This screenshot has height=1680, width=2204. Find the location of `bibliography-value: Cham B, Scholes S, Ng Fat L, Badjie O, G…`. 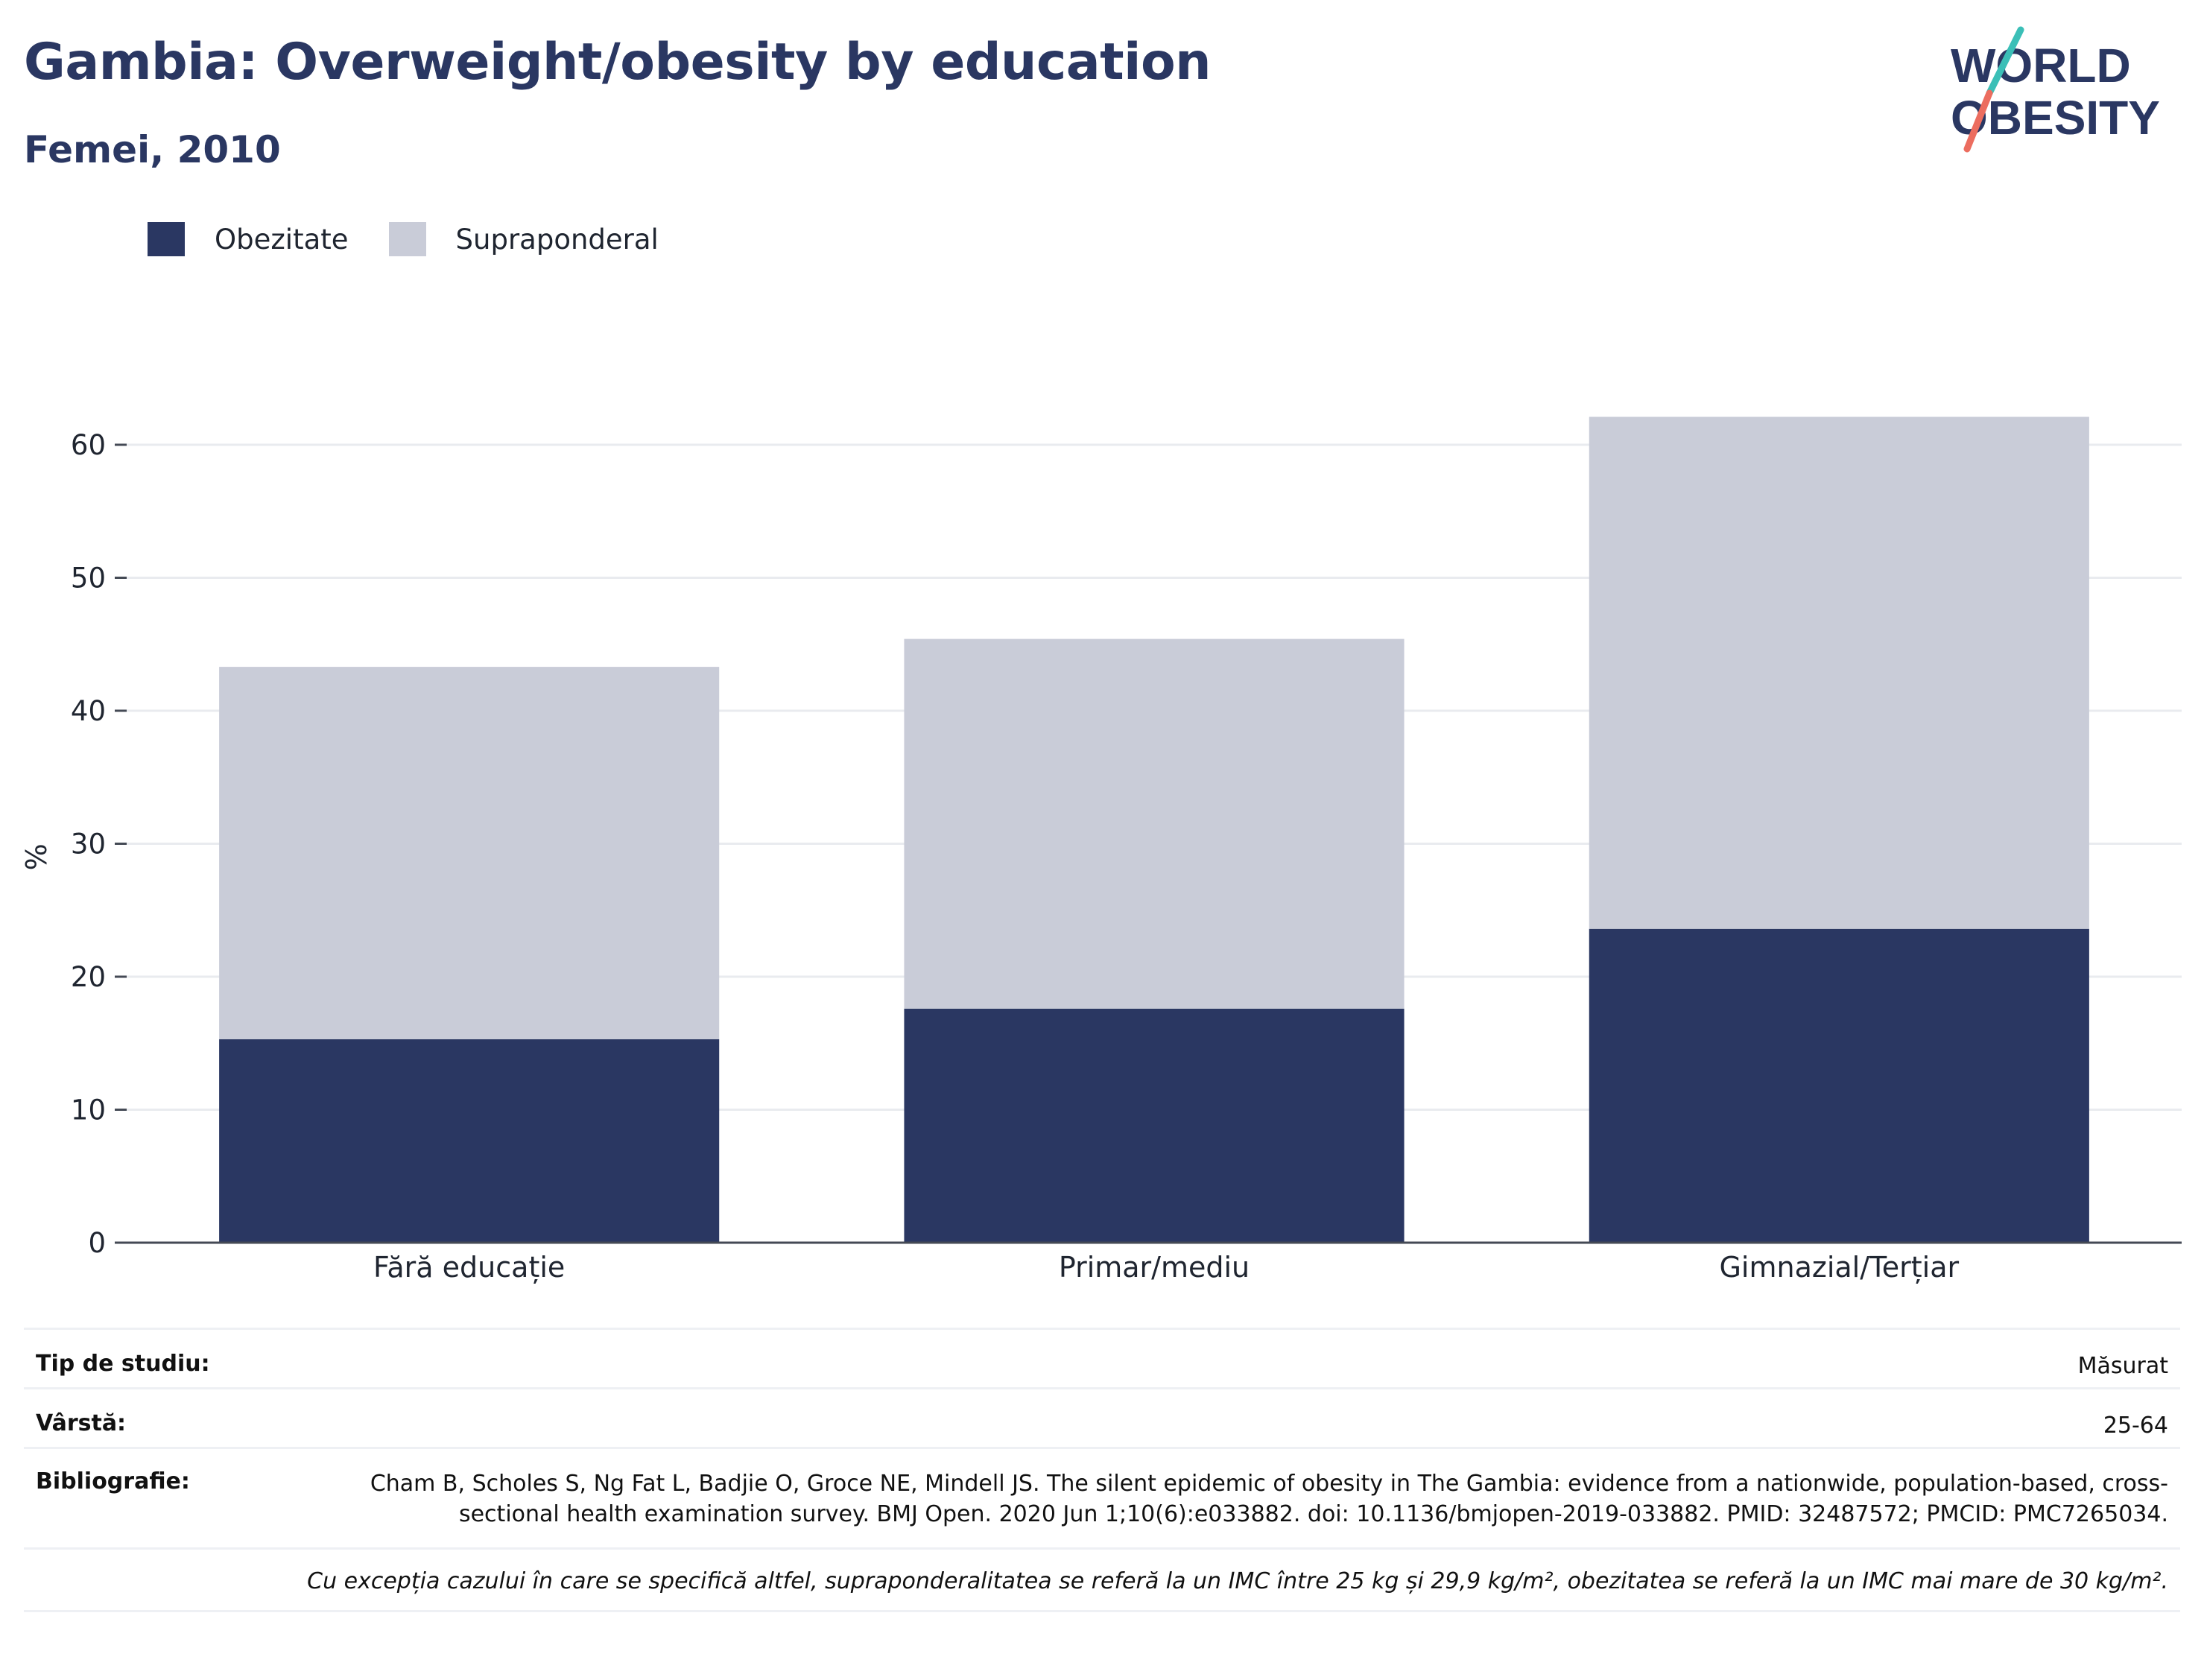

bibliography-value: Cham B, Scholes S, Ng Fat L, Badjie O, G… is located at coordinates (1225, 1499).